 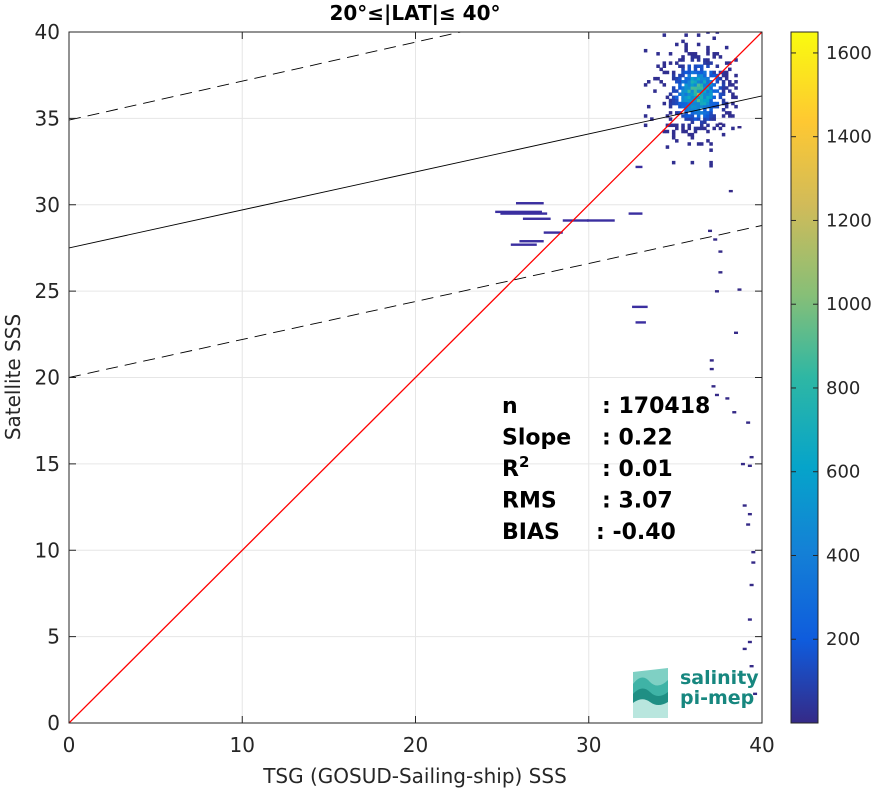 What do you see at coordinates (13, 377) in the screenshot?
I see `y-axis-label: Satellite SSS` at bounding box center [13, 377].